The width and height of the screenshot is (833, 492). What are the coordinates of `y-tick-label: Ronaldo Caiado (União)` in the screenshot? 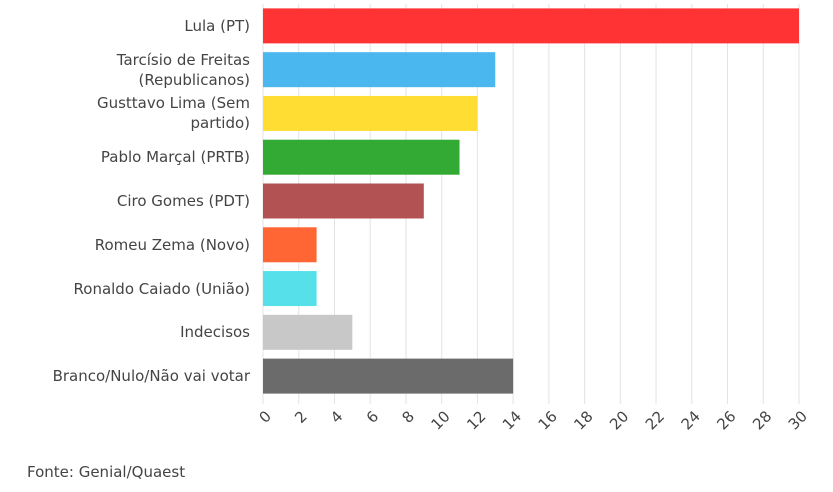 It's located at (161, 288).